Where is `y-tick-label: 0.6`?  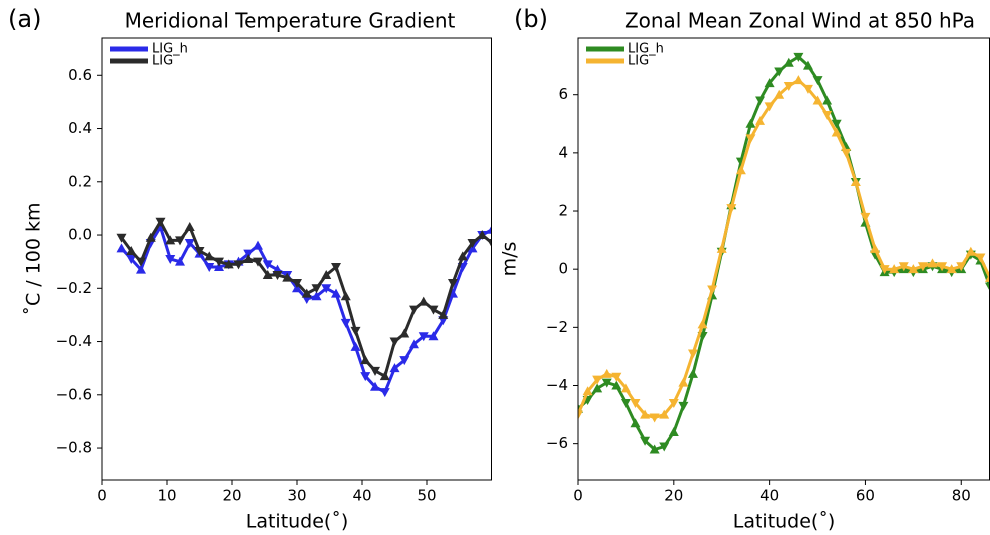
y-tick-label: 0.6 is located at coordinates (80, 75).